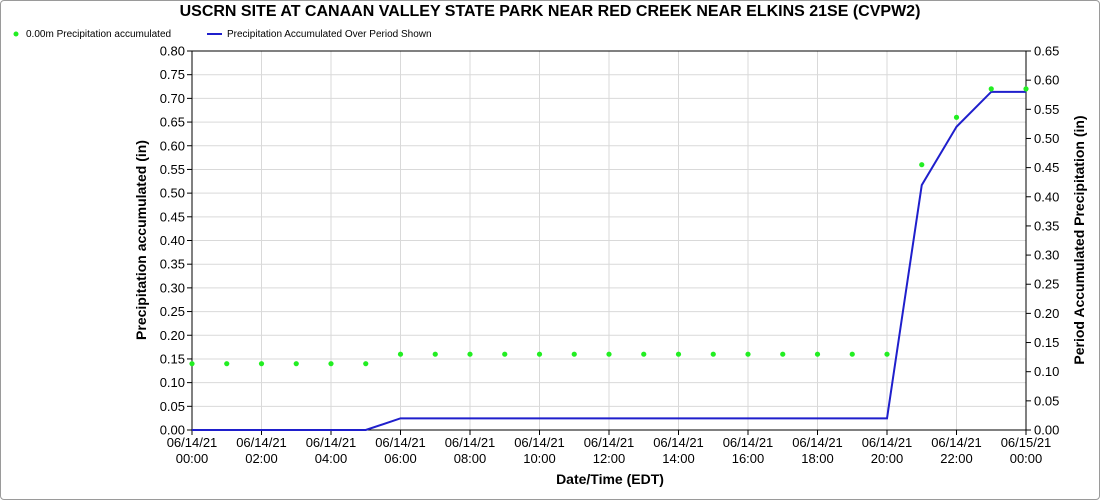 The image size is (1100, 500). What do you see at coordinates (261, 458) in the screenshot?
I see `x-tick-time: 02:00` at bounding box center [261, 458].